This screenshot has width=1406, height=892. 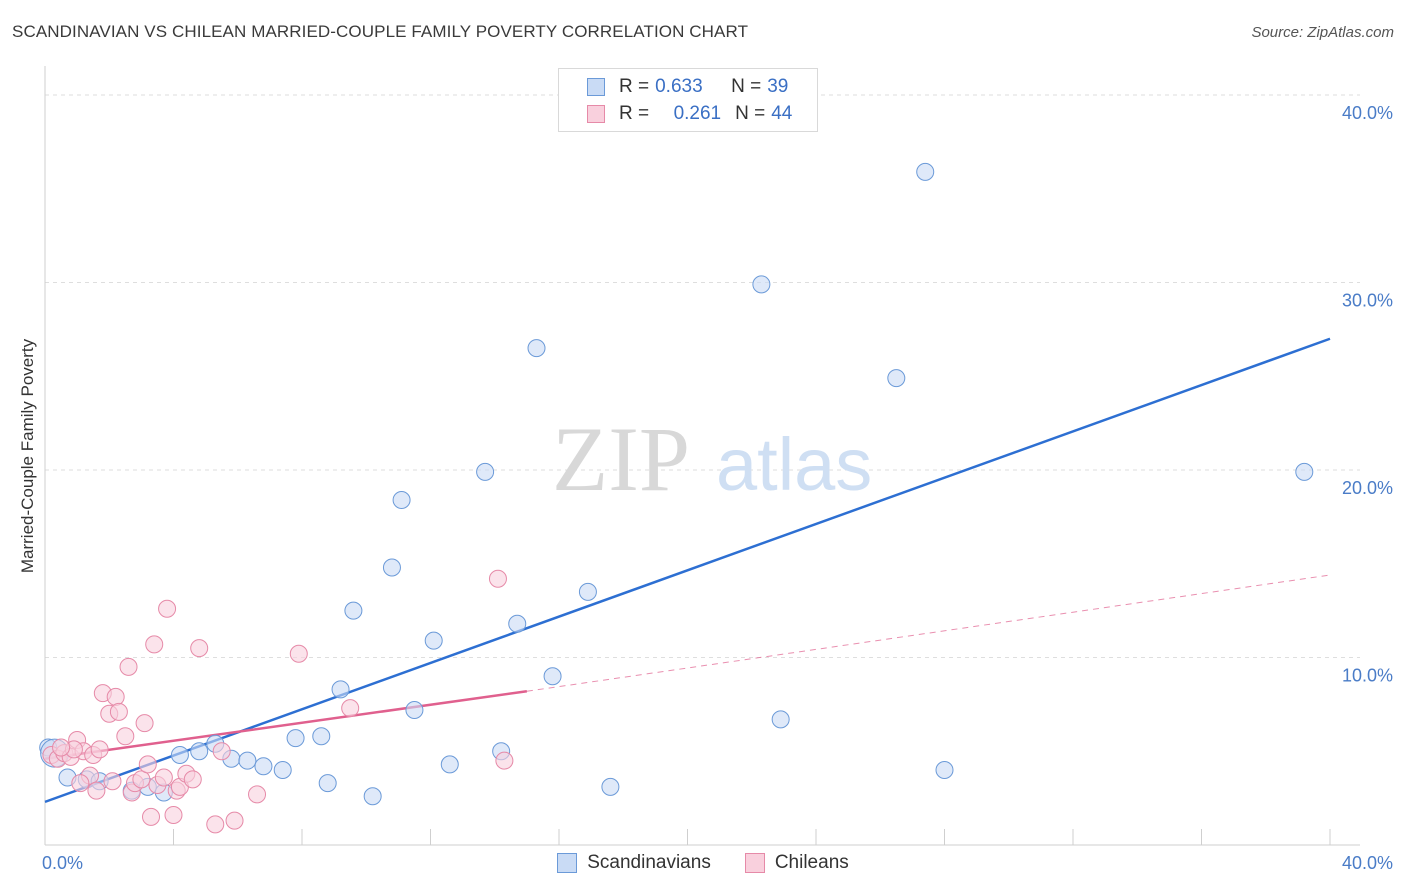 I want to click on y-tick-label-1: 30.0%, so click(x=1367, y=301).